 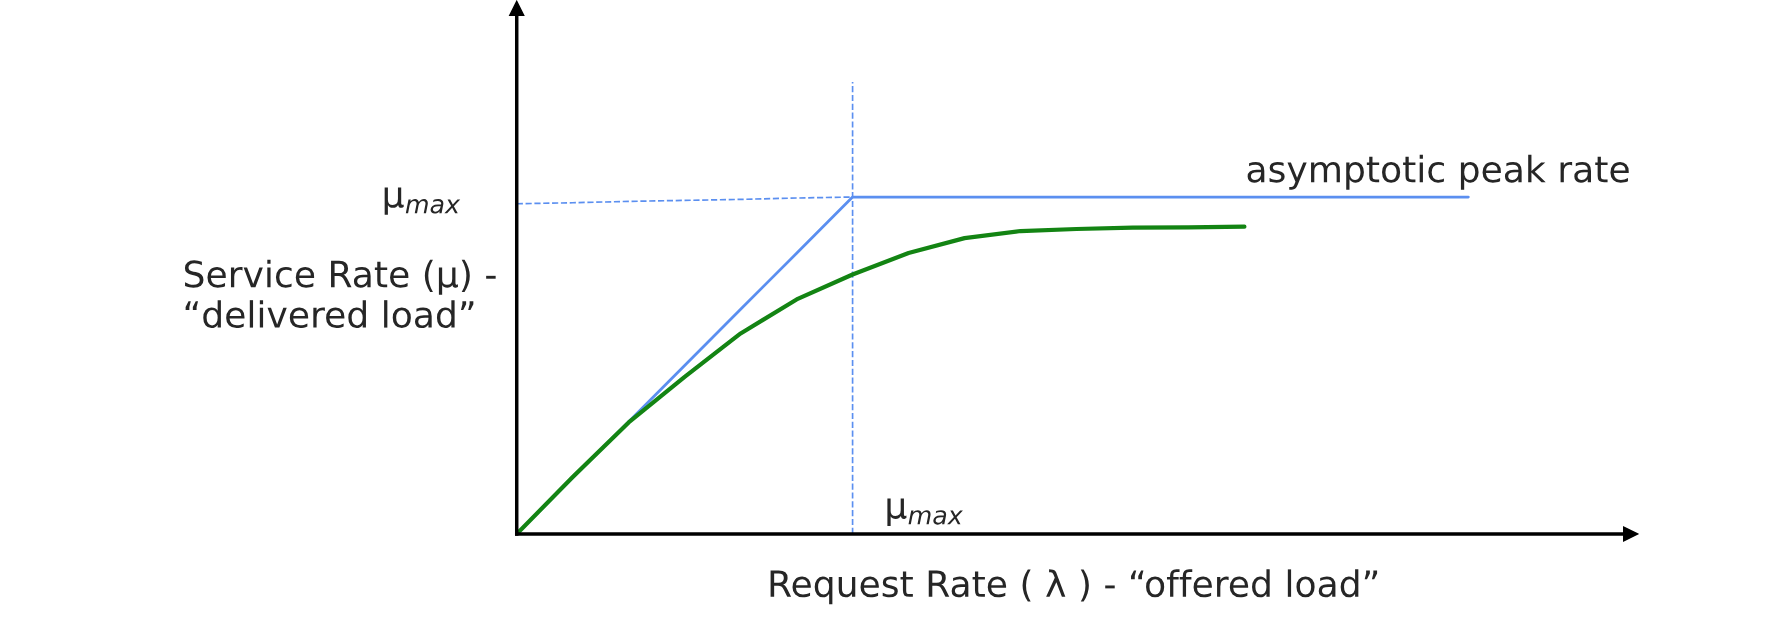 I want to click on text: μ$_{max}$, so click(x=422, y=201).